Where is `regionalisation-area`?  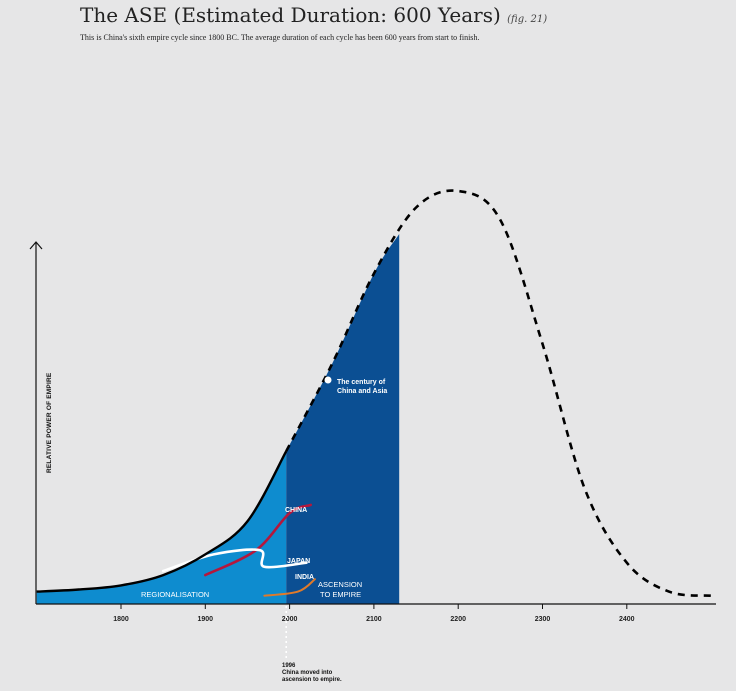
regionalisation-area is located at coordinates (161, 527).